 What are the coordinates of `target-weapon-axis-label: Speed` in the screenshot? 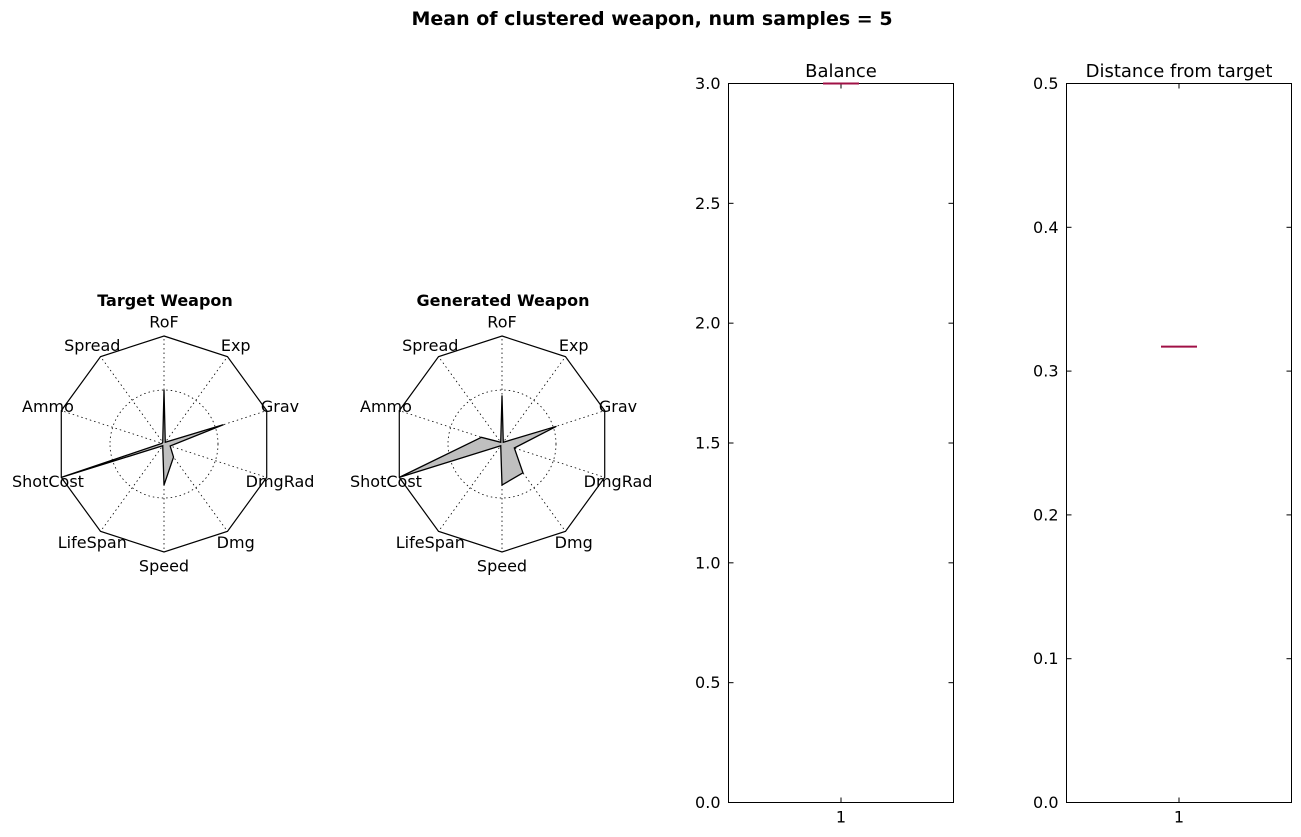 It's located at (164, 566).